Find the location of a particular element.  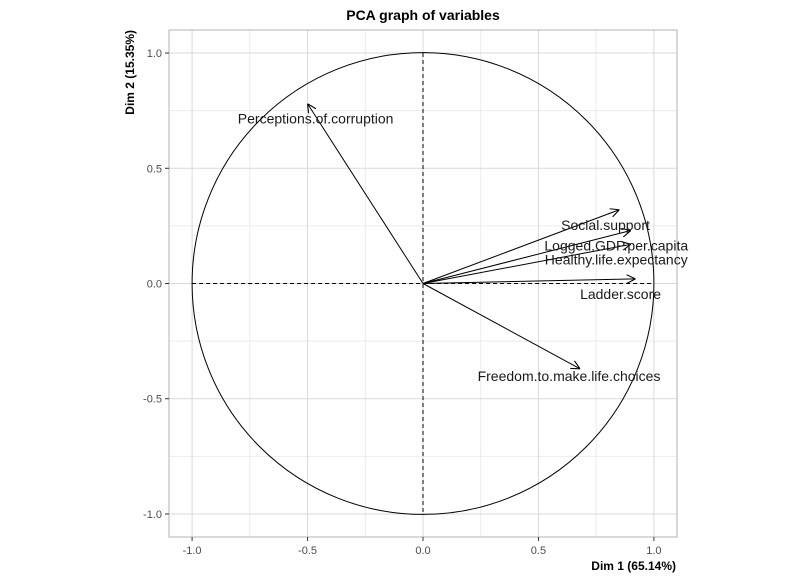

variable-label: Perceptions.of.corruption is located at coordinates (316, 119).